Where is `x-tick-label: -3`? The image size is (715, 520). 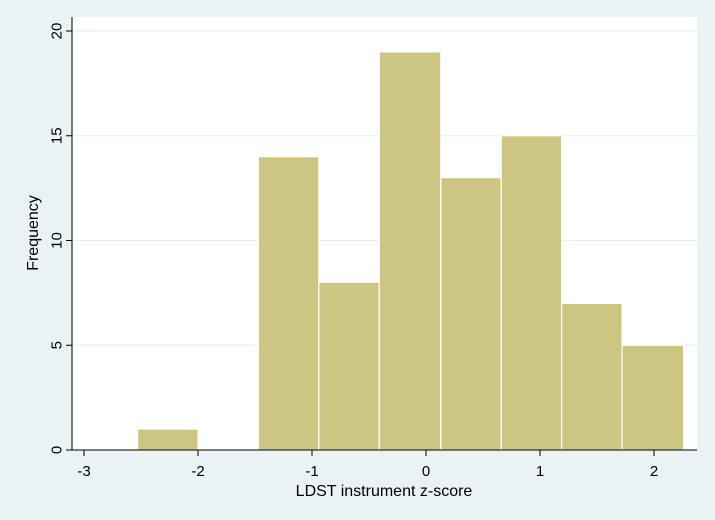
x-tick-label: -3 is located at coordinates (83, 471).